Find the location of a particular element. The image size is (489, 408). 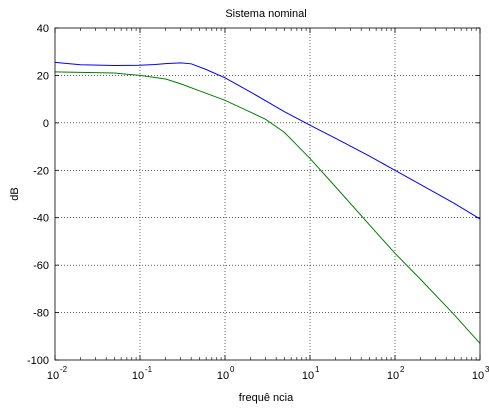

x-tick-label: 10¹ is located at coordinates (311, 373).